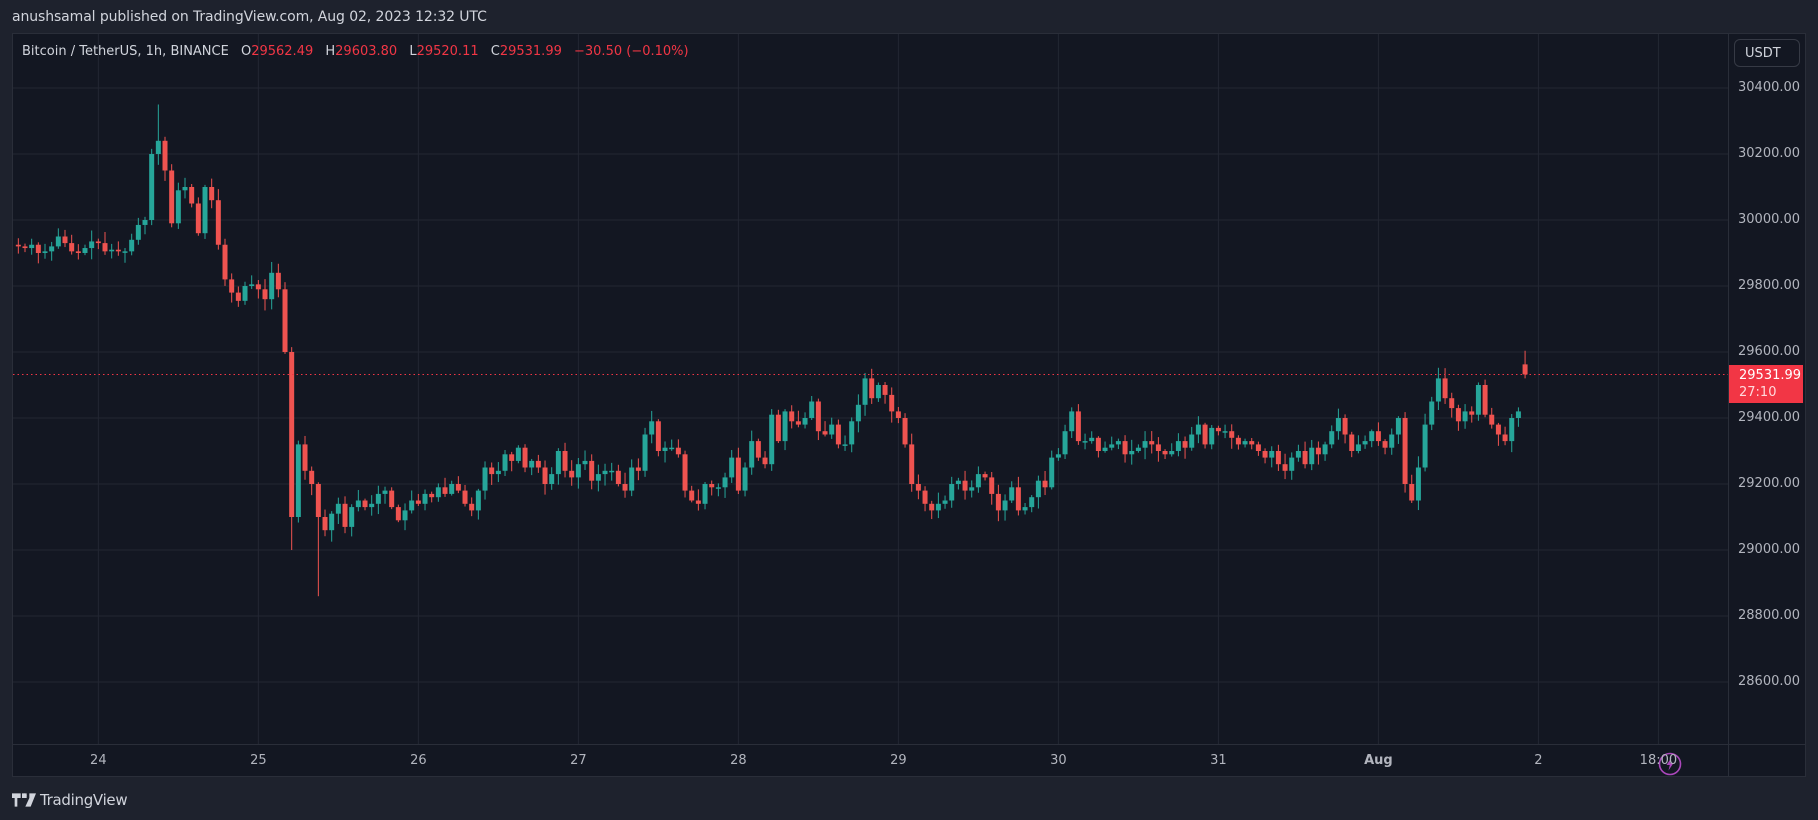  Describe the element at coordinates (1769, 153) in the screenshot. I see `price-tick-label: 30200.00` at that location.